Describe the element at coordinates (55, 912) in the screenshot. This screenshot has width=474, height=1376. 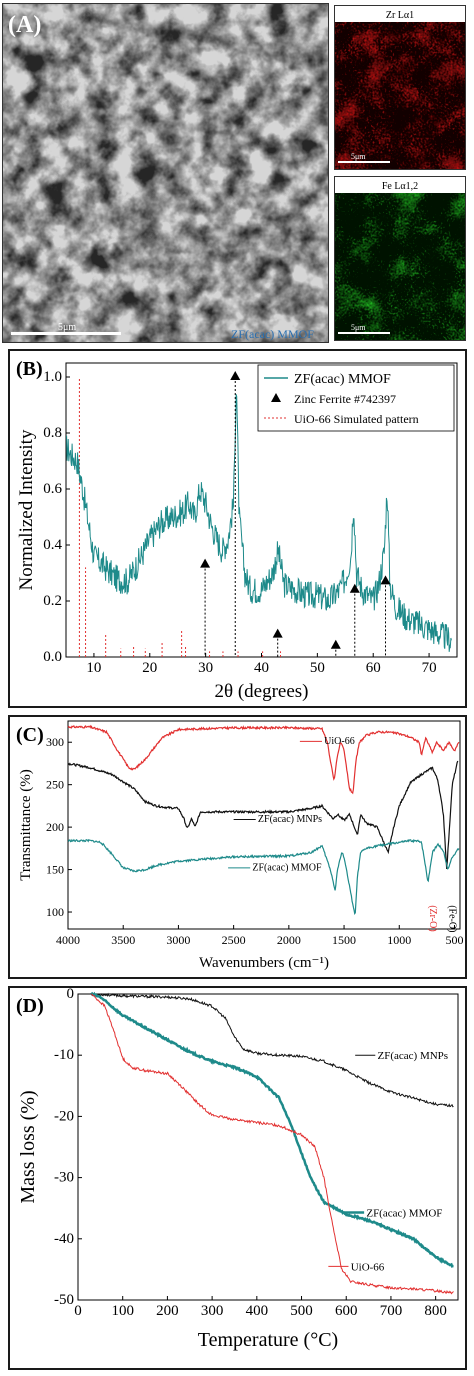
I see `y-tick-label: 100` at that location.